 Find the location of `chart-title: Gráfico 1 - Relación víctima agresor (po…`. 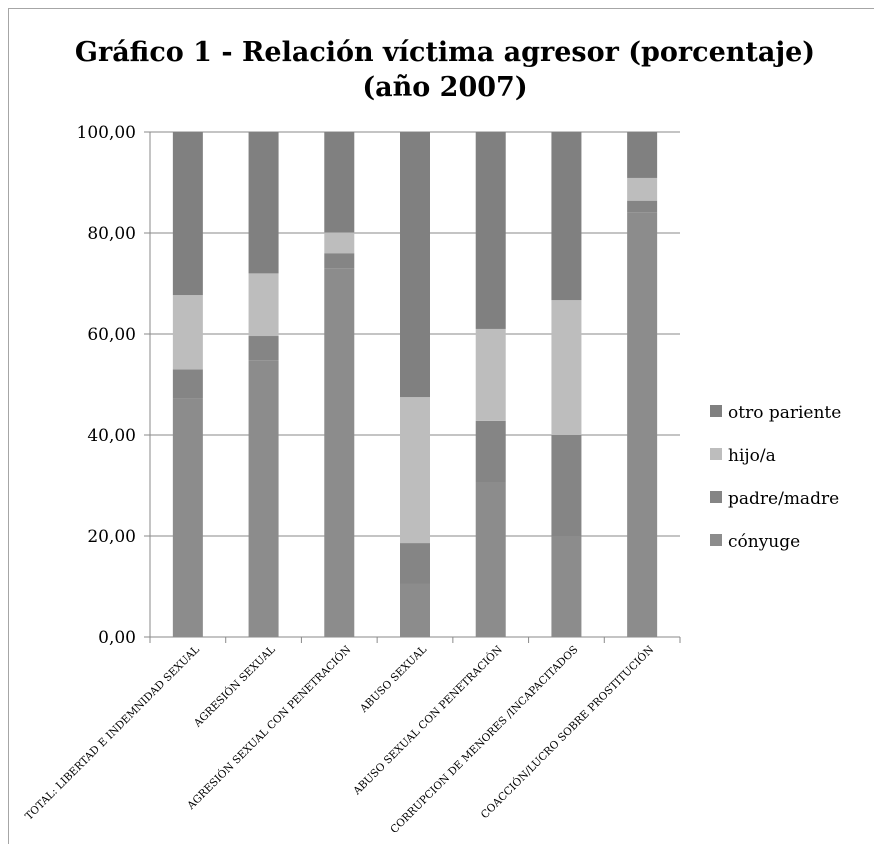

chart-title: Gráfico 1 - Relación víctima agresor (po… is located at coordinates (445, 70).